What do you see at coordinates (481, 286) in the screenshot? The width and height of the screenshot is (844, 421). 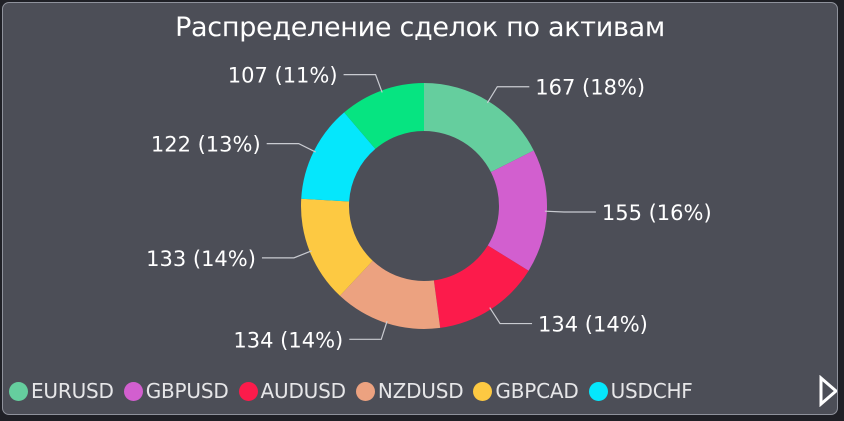 I see `donut-slice-audusd` at bounding box center [481, 286].